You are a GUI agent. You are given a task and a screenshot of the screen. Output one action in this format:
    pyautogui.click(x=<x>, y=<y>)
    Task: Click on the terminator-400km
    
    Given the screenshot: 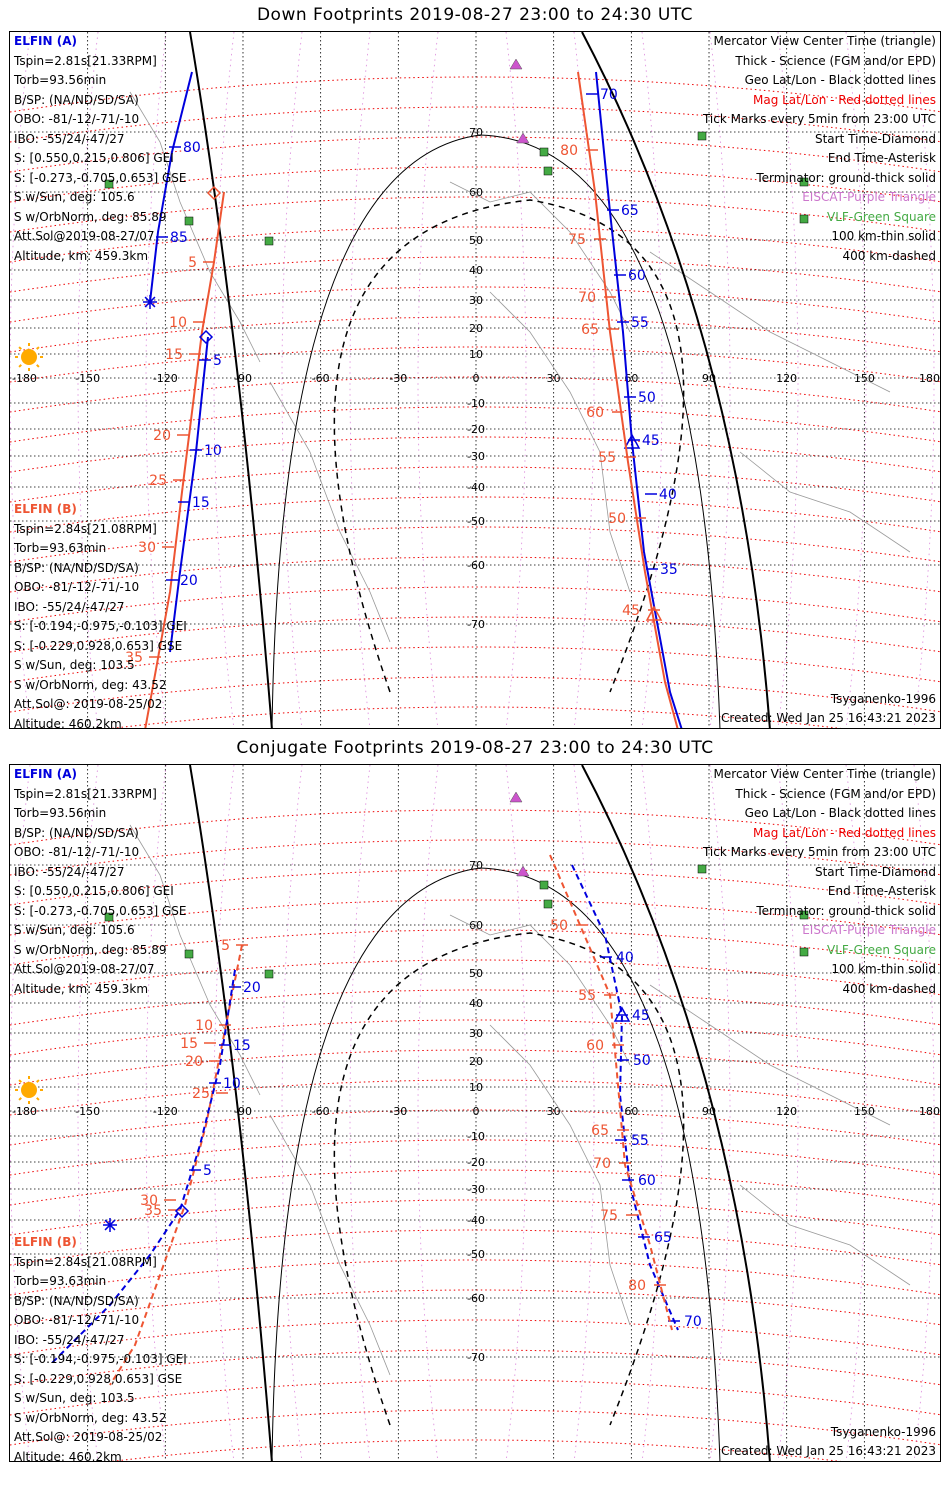 What is the action you would take?
    pyautogui.click(x=509, y=1179)
    